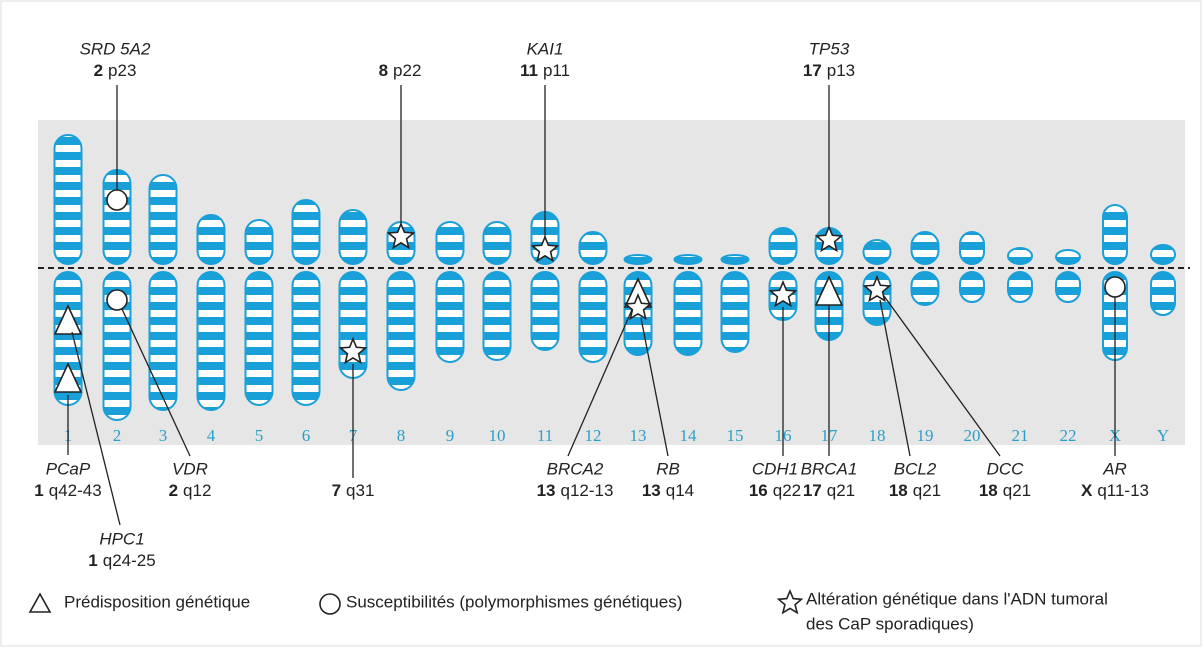 The image size is (1203, 648). I want to click on gene-locus: 17 p13, so click(829, 70).